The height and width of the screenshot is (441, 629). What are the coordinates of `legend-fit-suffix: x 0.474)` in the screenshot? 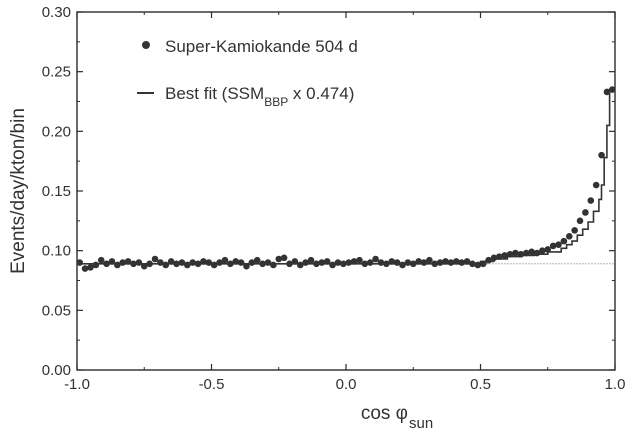 It's located at (321, 93).